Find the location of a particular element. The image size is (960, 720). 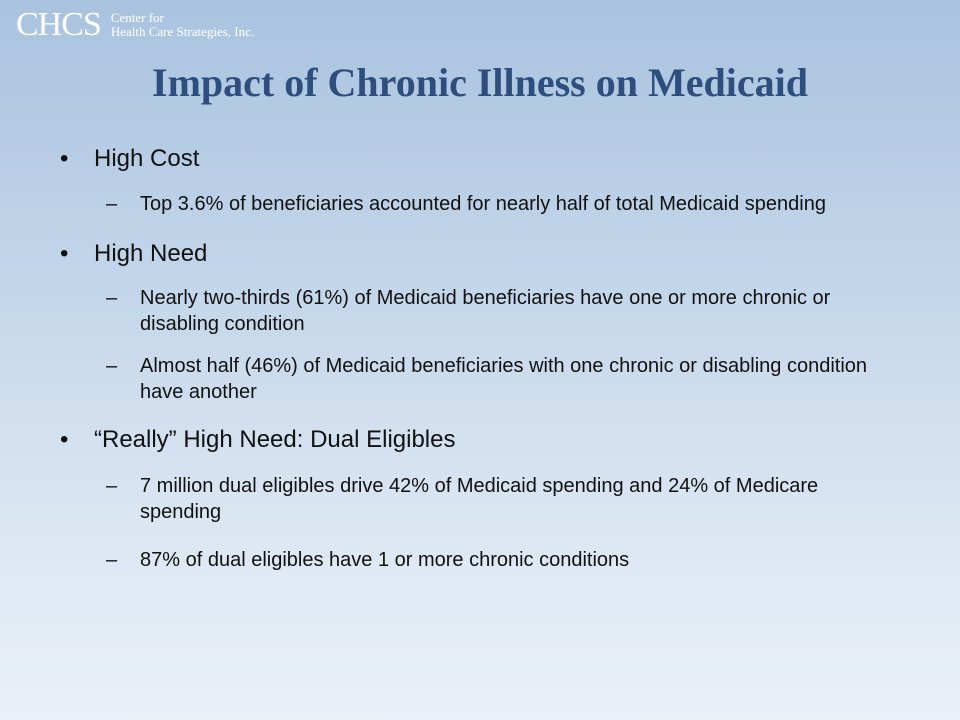

logo-line-2: Health Care Strategies, Inc. is located at coordinates (182, 31).